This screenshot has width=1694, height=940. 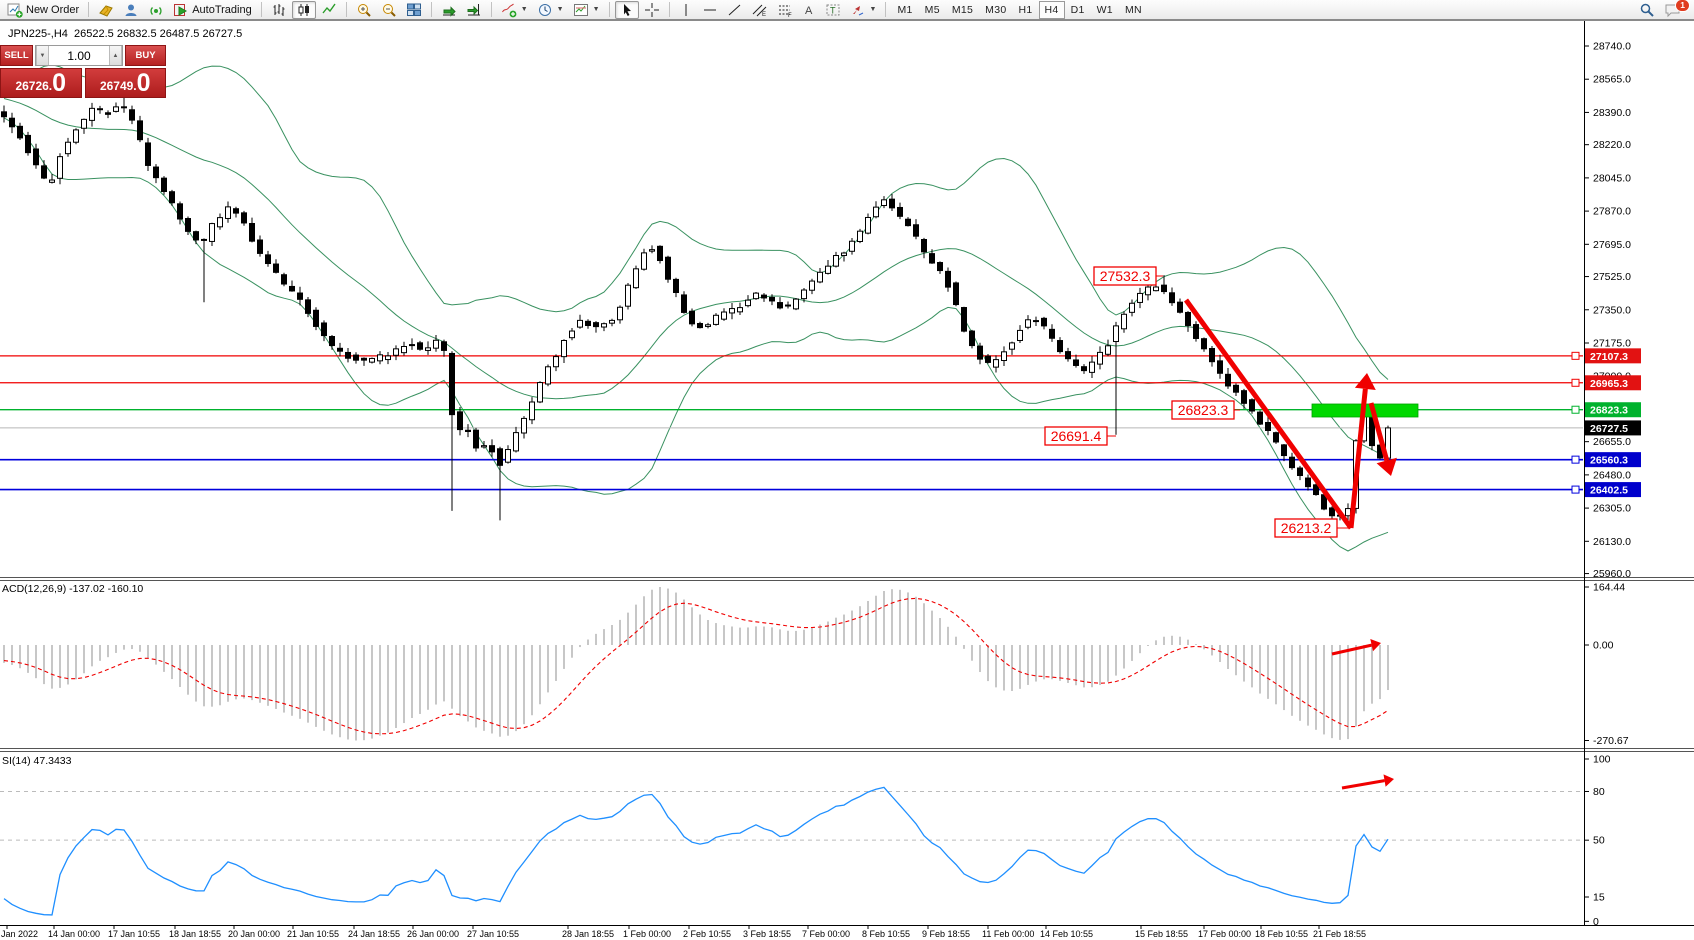 I want to click on timeframe-M15: M15, so click(x=962, y=9).